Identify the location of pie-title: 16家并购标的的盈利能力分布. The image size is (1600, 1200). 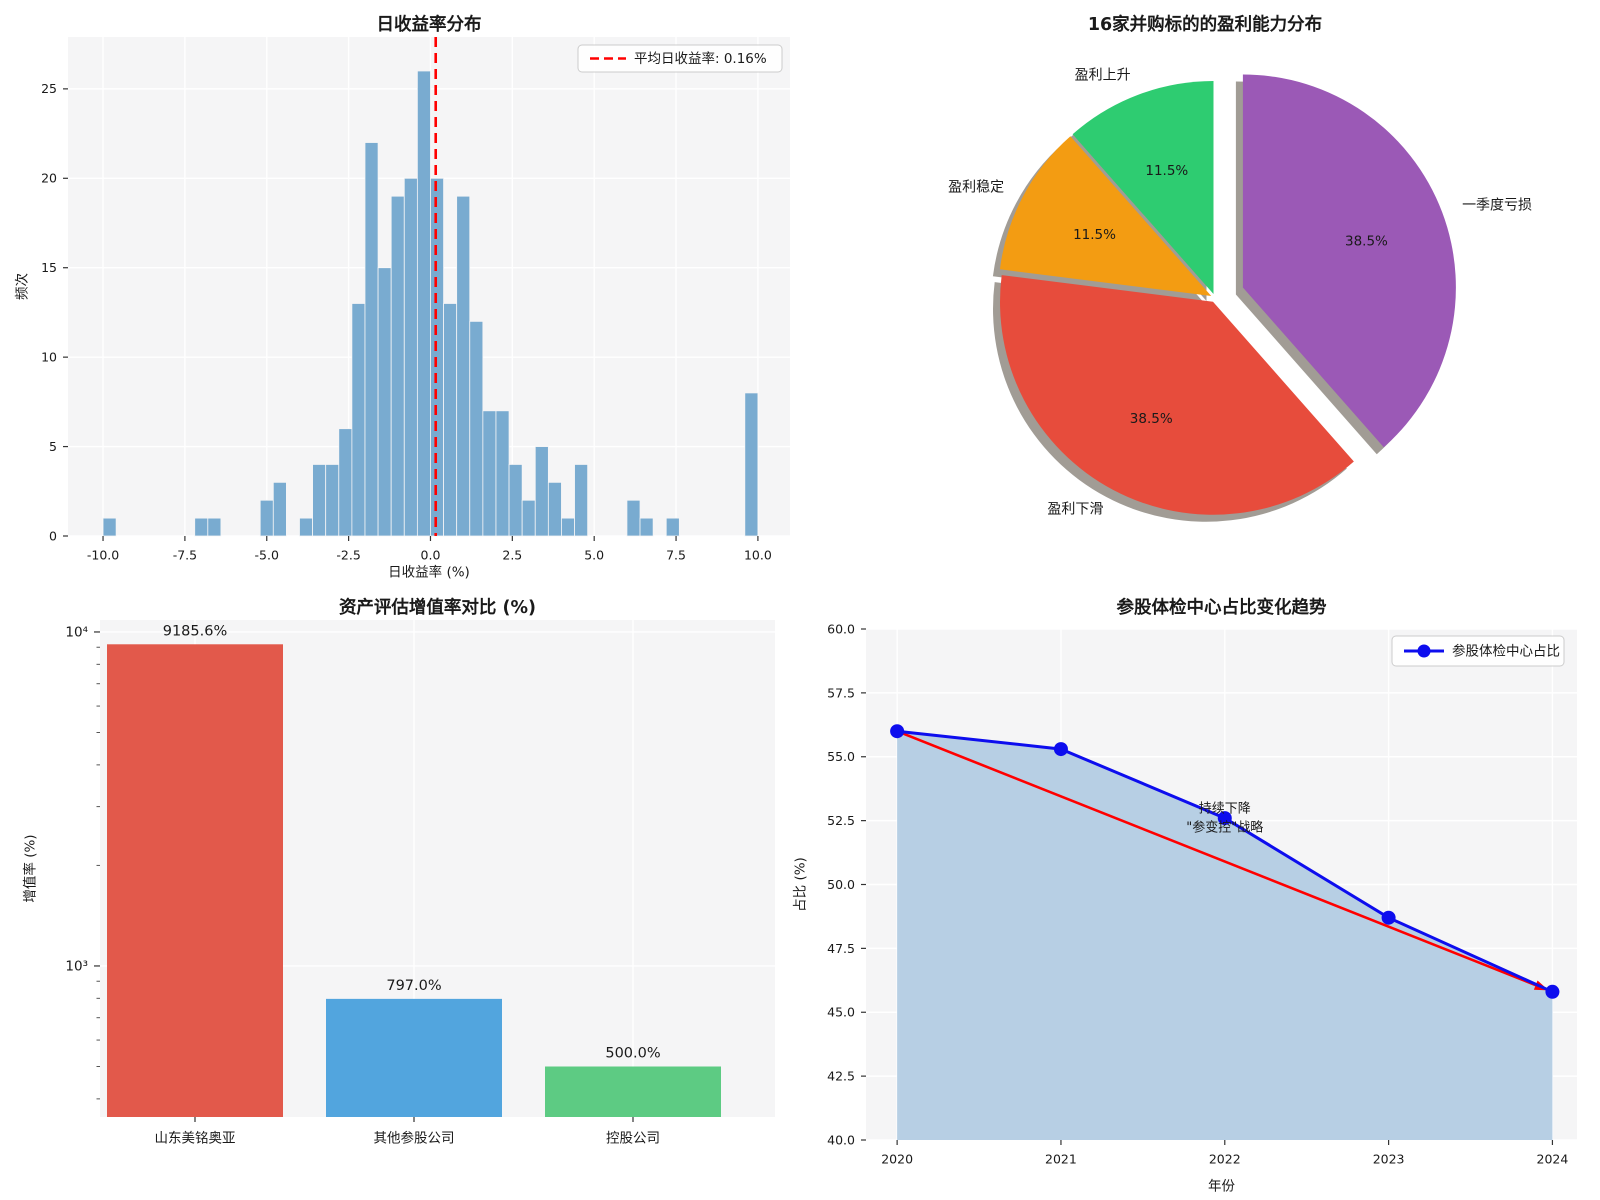
(1205, 24).